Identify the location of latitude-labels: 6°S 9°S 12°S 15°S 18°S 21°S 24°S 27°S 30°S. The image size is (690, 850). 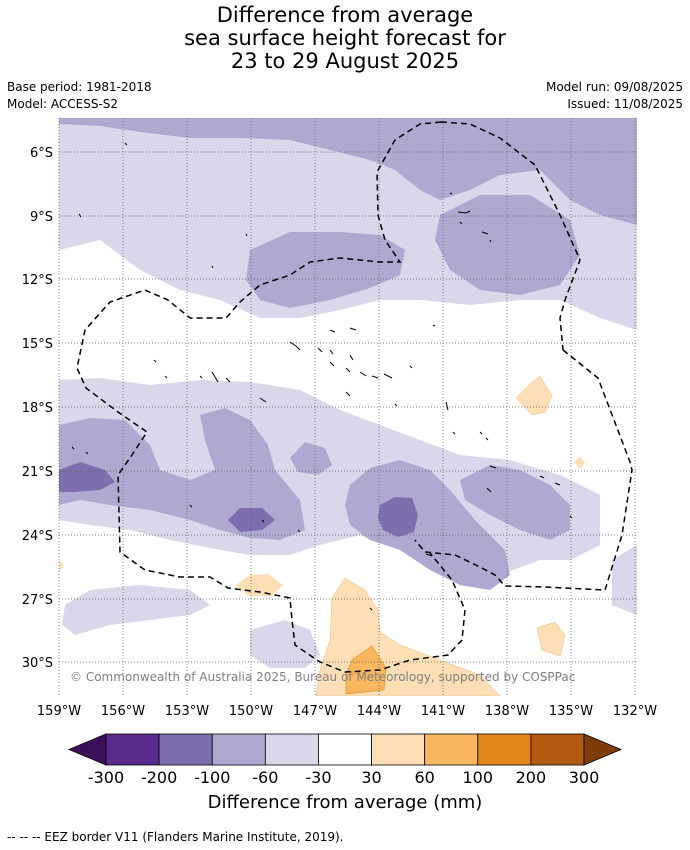
(37, 408).